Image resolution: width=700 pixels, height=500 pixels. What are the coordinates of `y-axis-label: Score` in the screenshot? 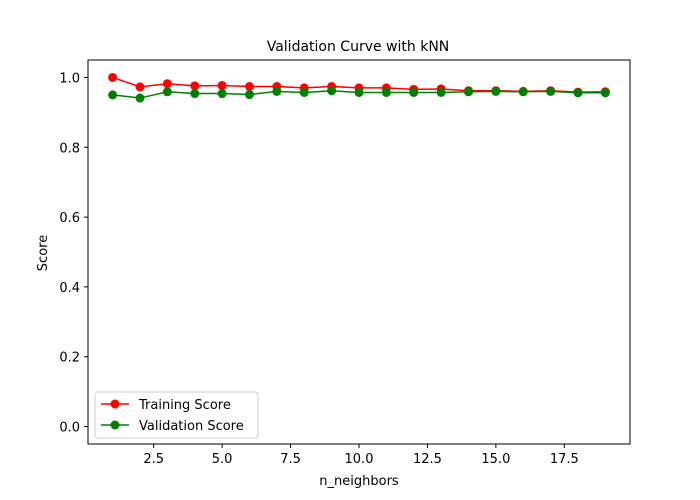 It's located at (43, 253).